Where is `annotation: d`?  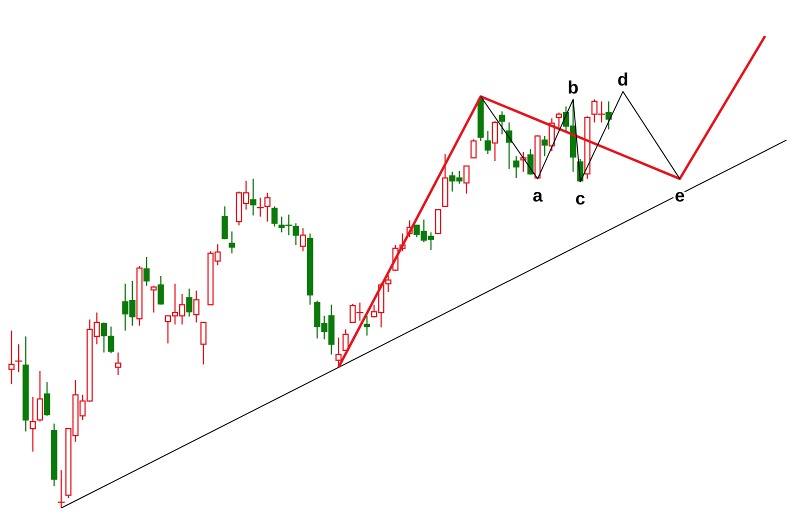
annotation: d is located at coordinates (622, 80).